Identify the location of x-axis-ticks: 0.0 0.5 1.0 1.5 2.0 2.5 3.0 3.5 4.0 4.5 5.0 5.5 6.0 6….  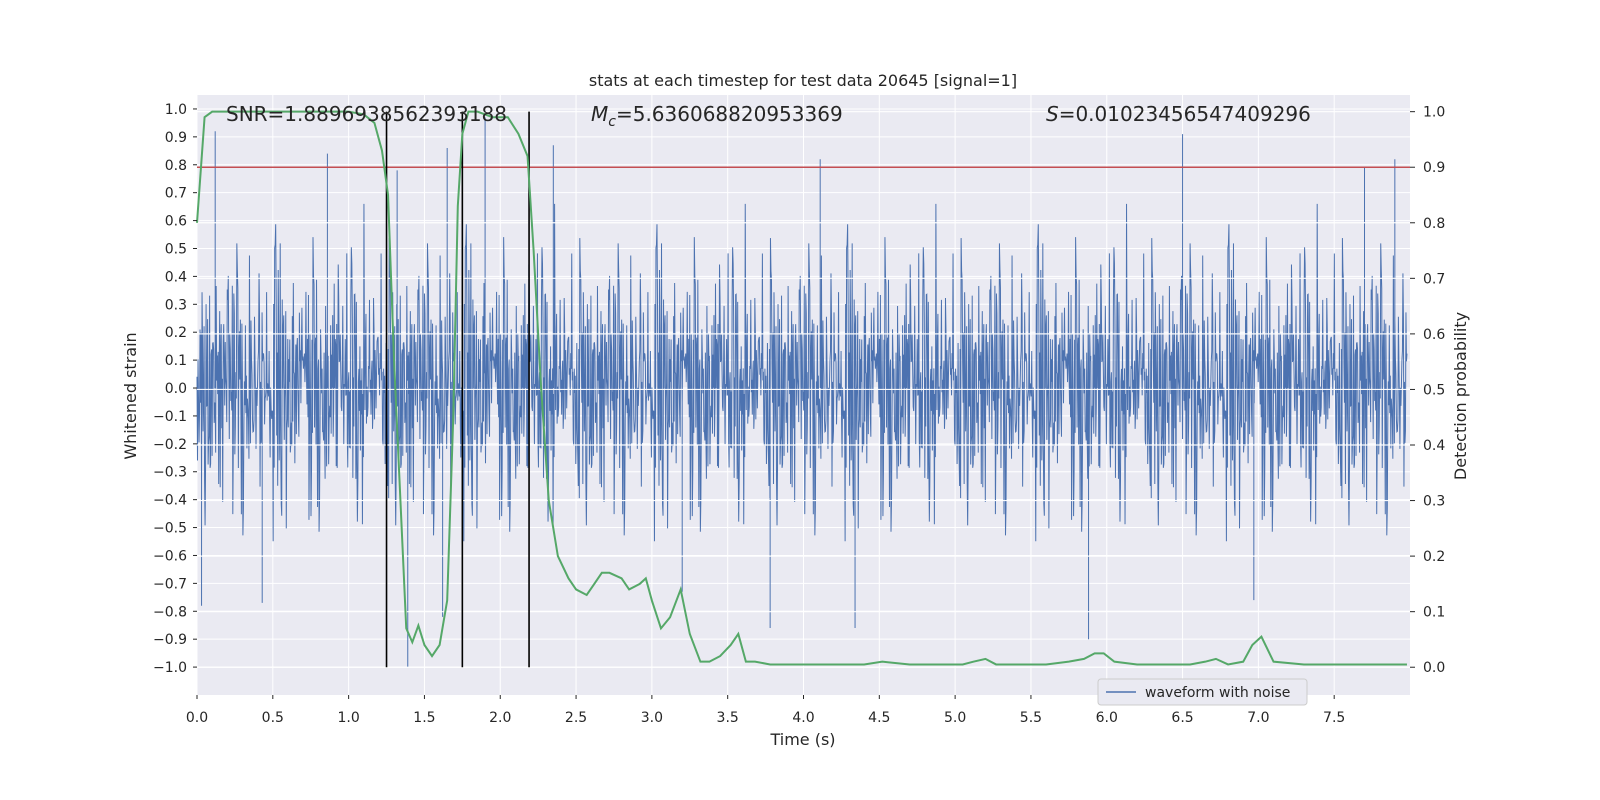
(765, 710).